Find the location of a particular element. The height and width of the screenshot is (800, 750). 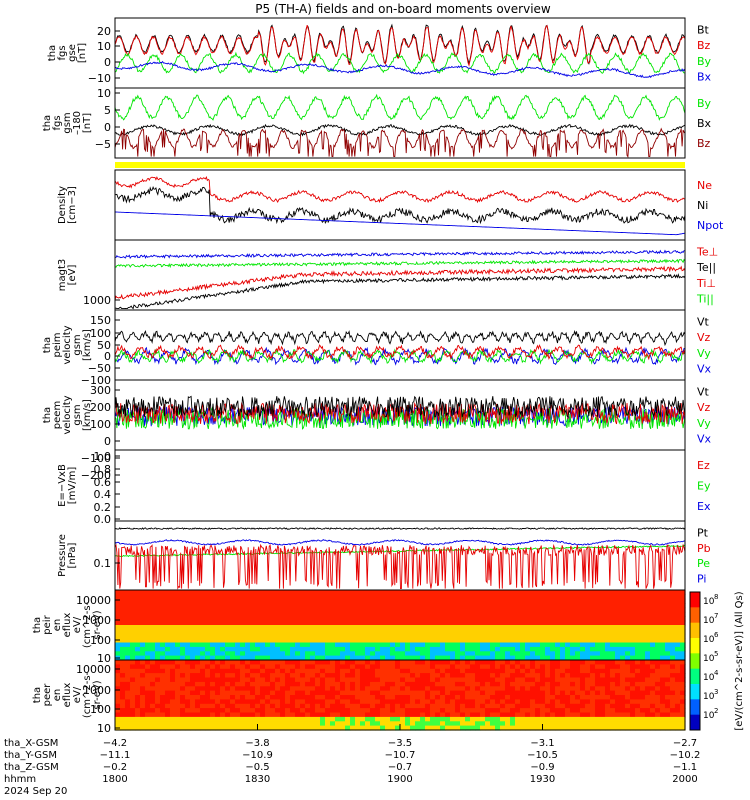

peem_velocity-ytick-label: 100 is located at coordinates (100, 424).